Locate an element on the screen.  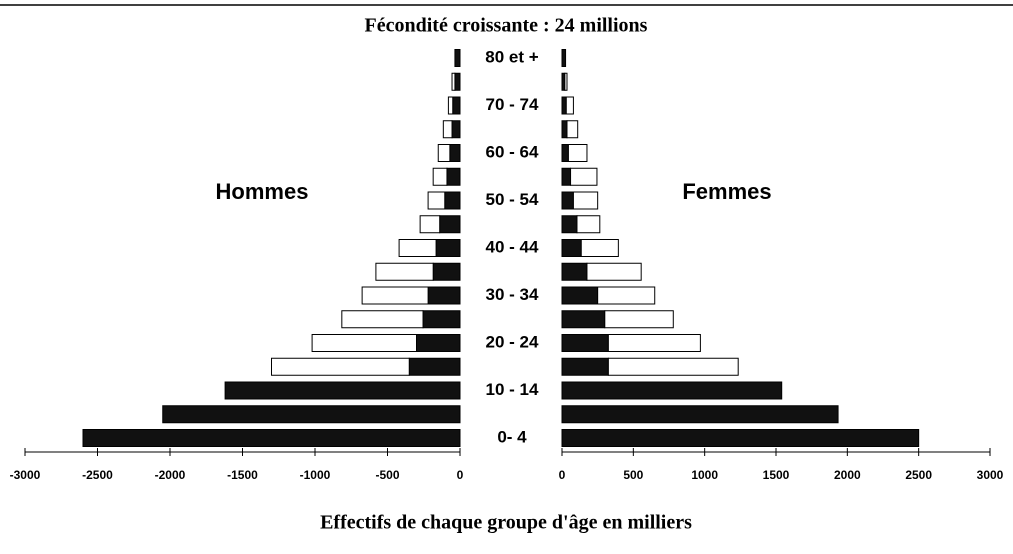
age-label: 80 et + is located at coordinates (511, 56).